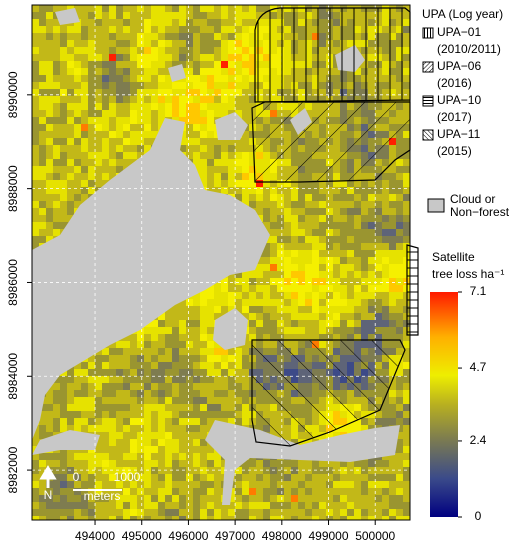 This screenshot has height=555, width=516. I want to click on y-tick-label: 8988000, so click(13, 188).